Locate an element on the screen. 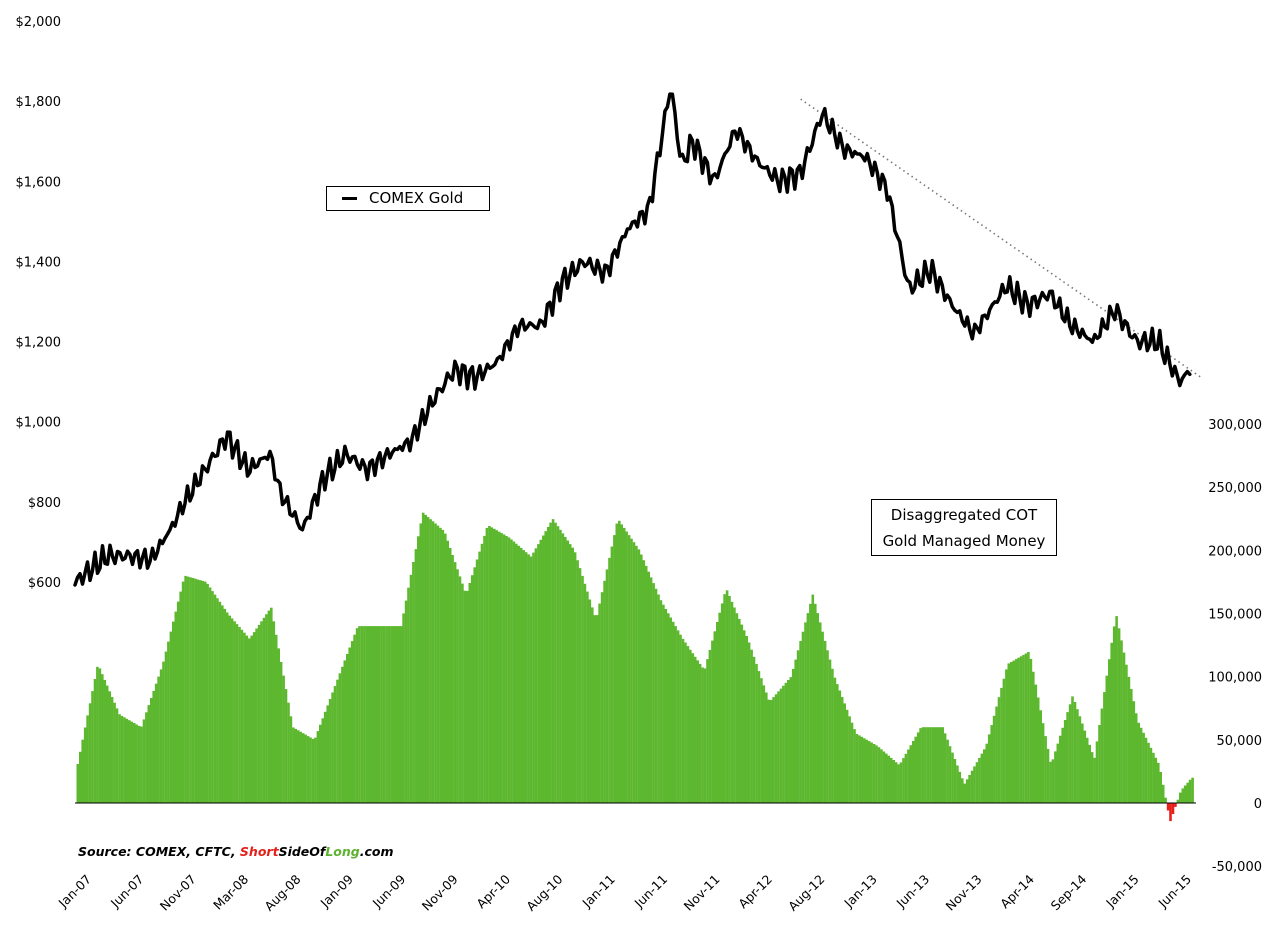 This screenshot has width=1282, height=932. gold-trendline is located at coordinates (1001, 238).